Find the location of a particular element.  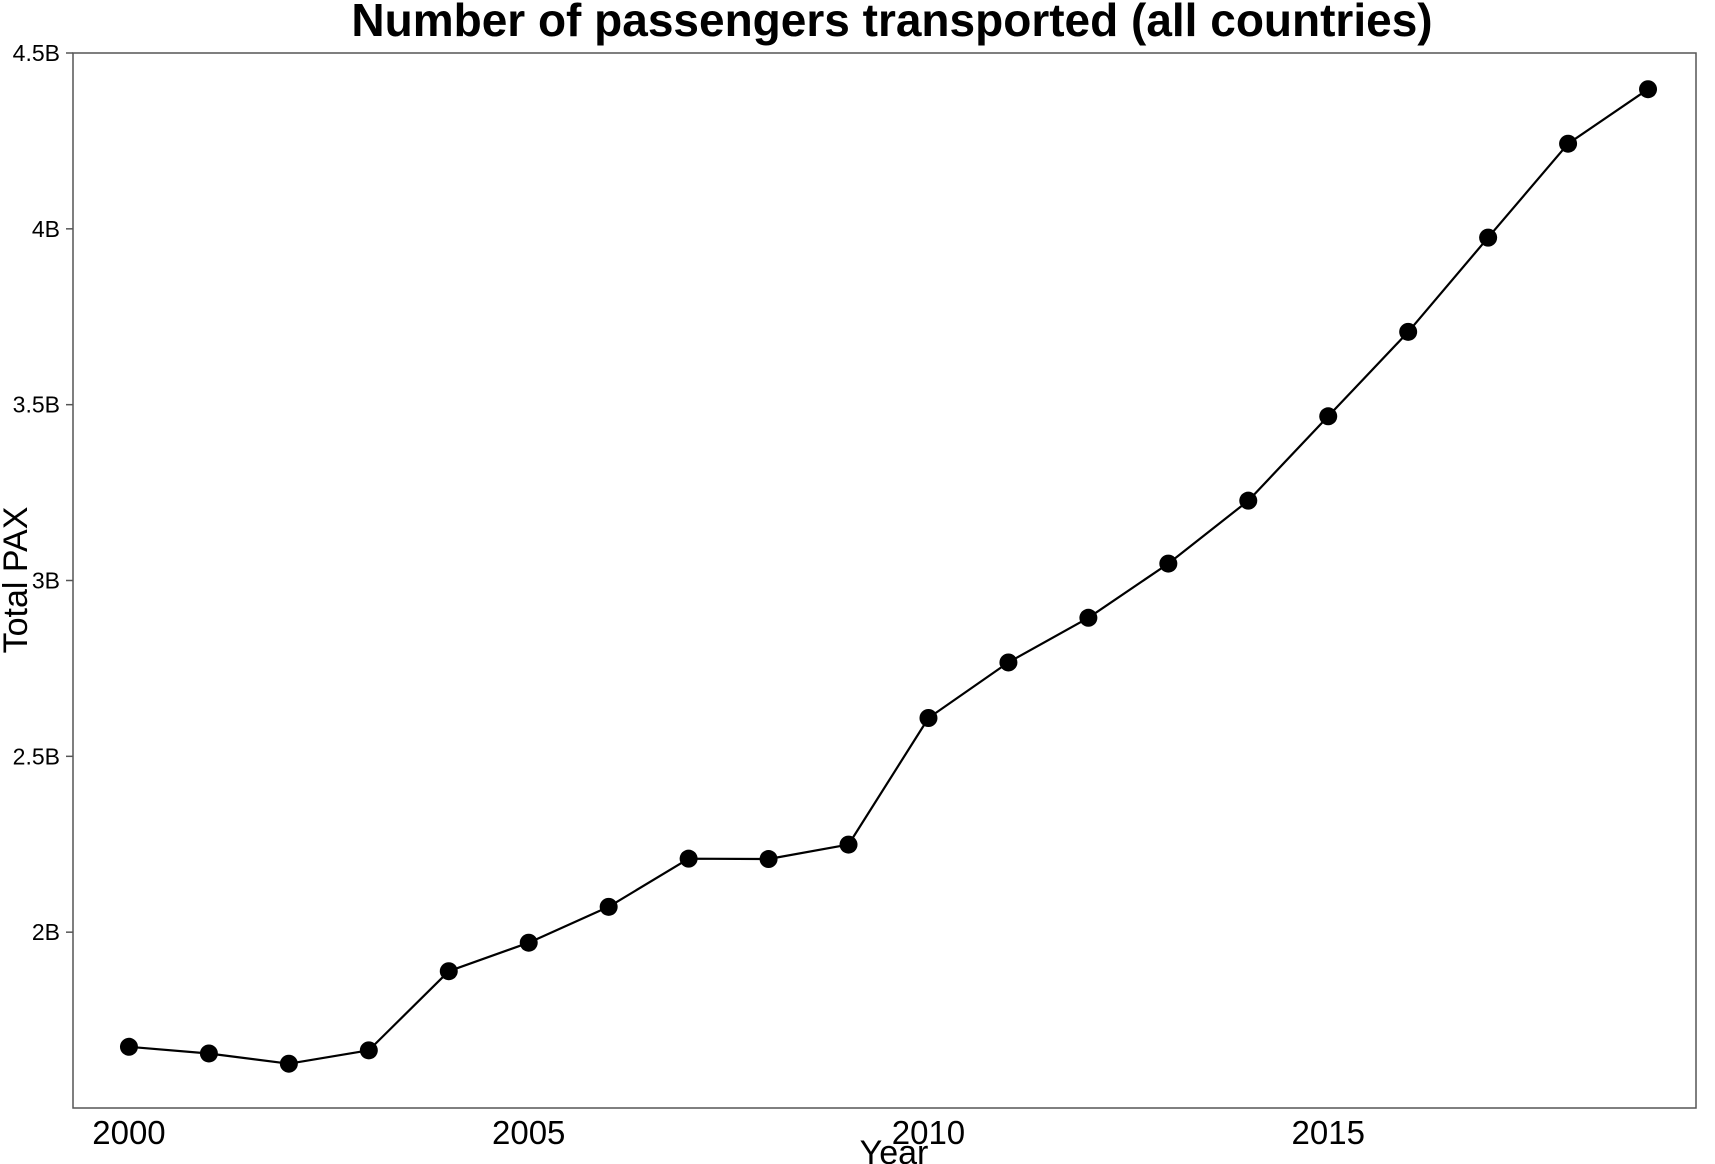

data-point-2011 is located at coordinates (1008, 662).